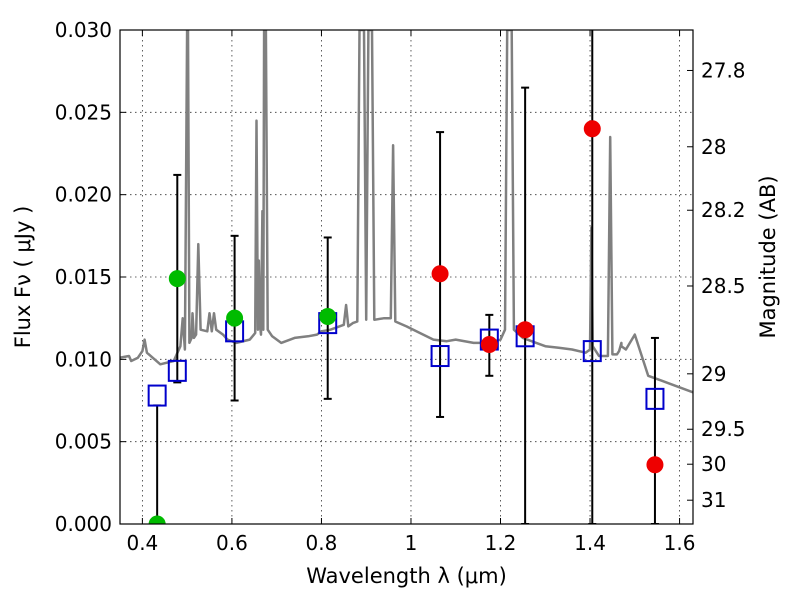  Describe the element at coordinates (83, 442) in the screenshot. I see `y-tick-label: 0.005` at that location.